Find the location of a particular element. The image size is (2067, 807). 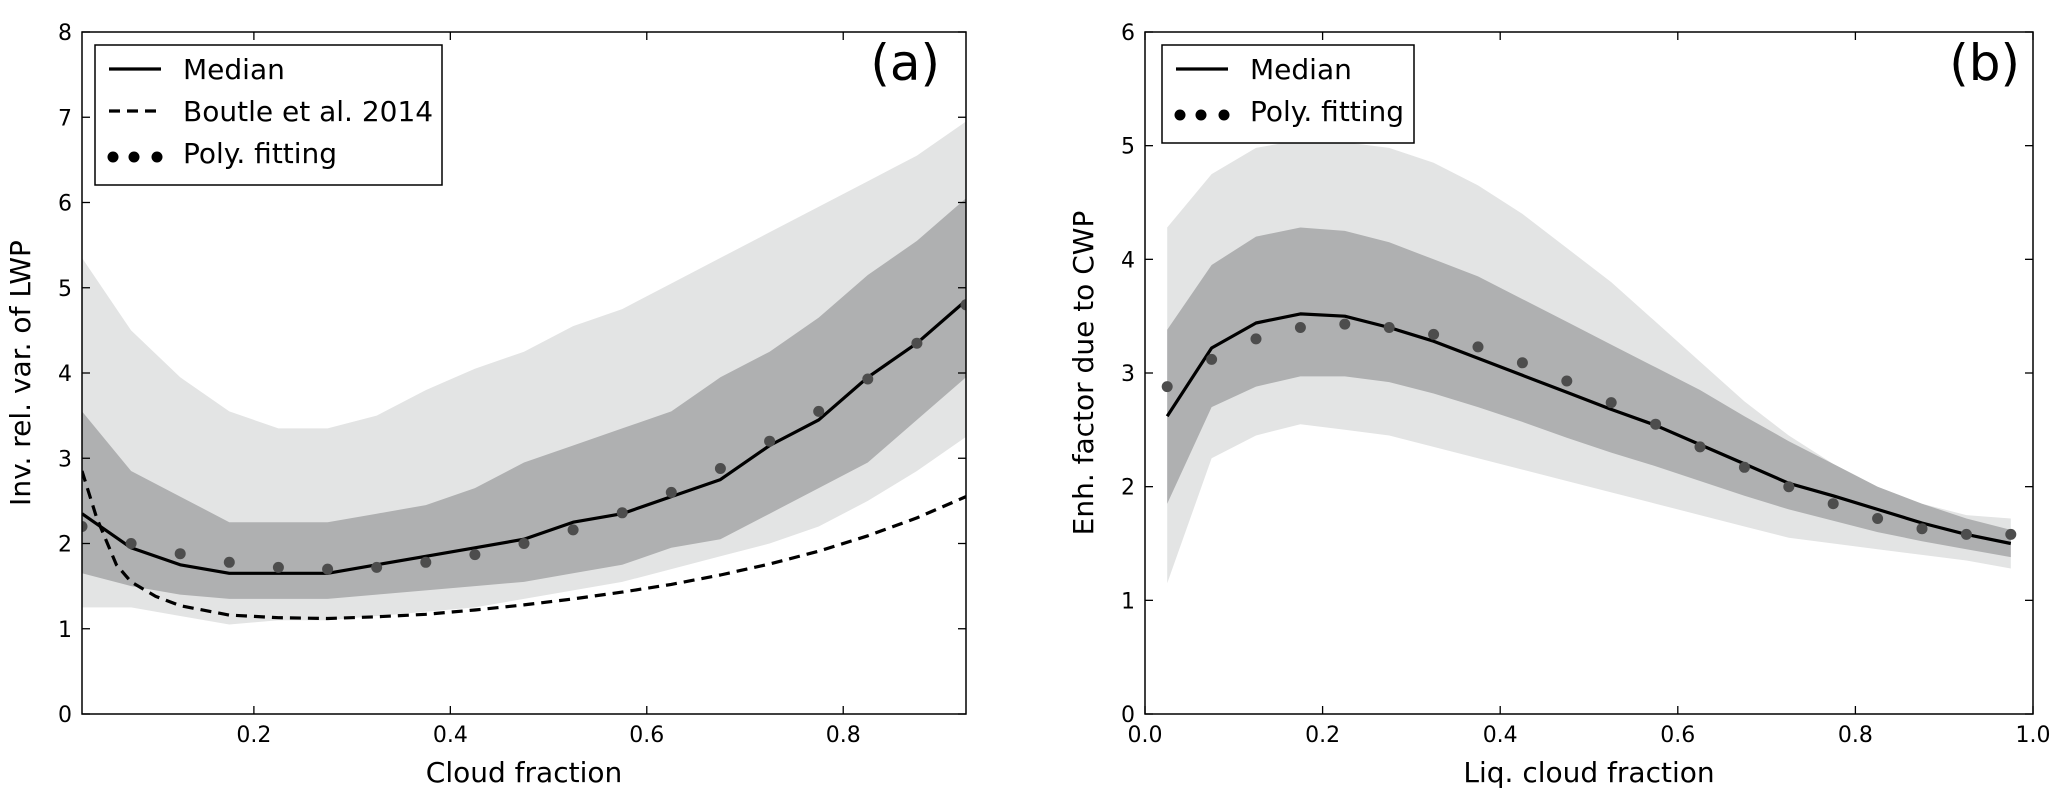

series-boutle-et-al-2014-line is located at coordinates (524, 545).